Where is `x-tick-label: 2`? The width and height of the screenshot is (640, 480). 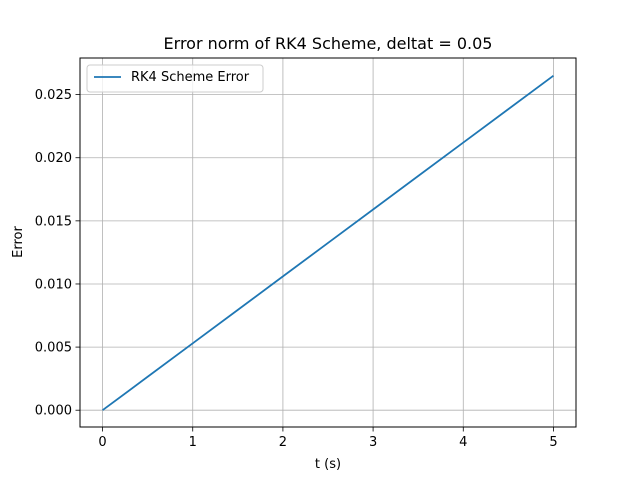
x-tick-label: 2 is located at coordinates (283, 442).